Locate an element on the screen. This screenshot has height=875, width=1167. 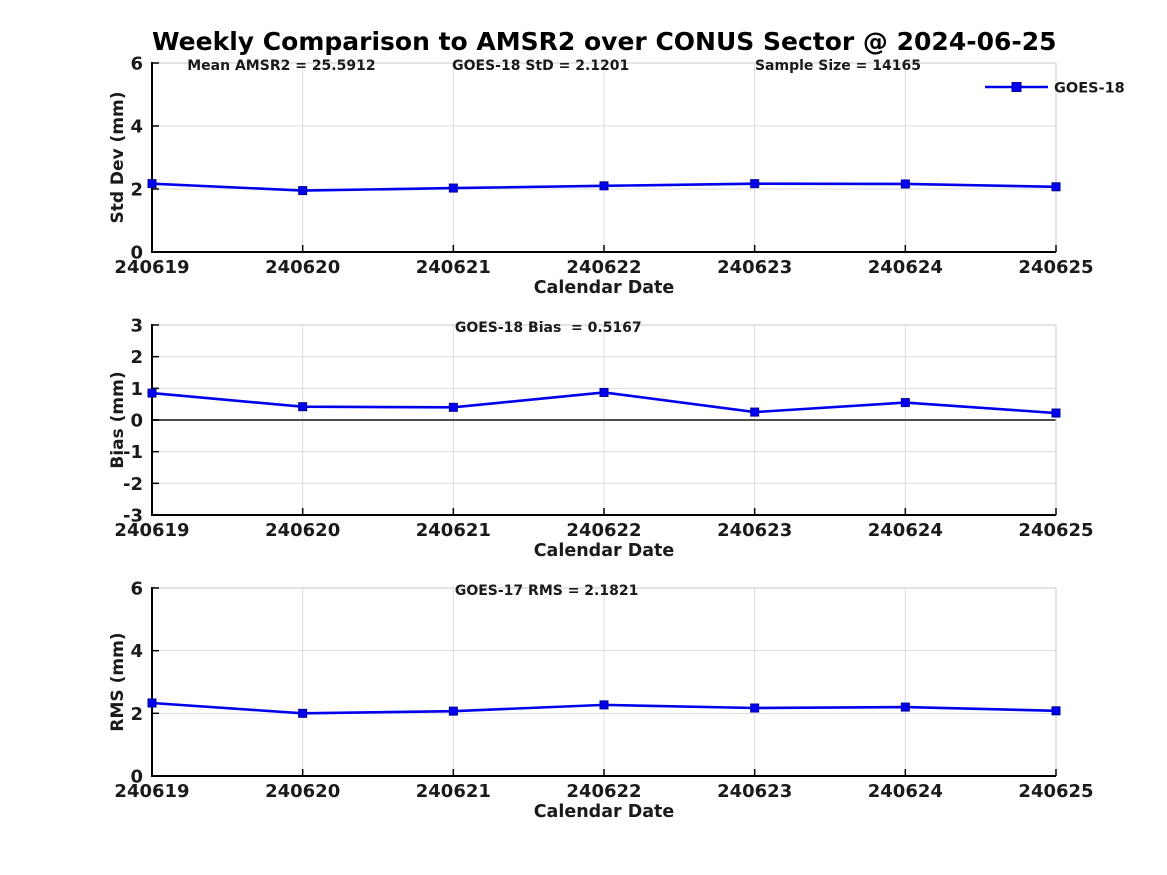
y-axis-label: Bias (mm) is located at coordinates (118, 419).